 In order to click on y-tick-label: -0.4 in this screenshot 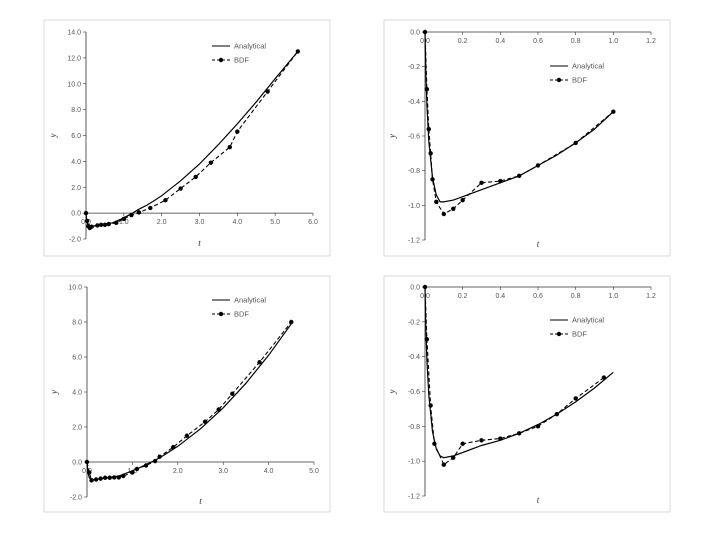, I will do `click(414, 357)`.